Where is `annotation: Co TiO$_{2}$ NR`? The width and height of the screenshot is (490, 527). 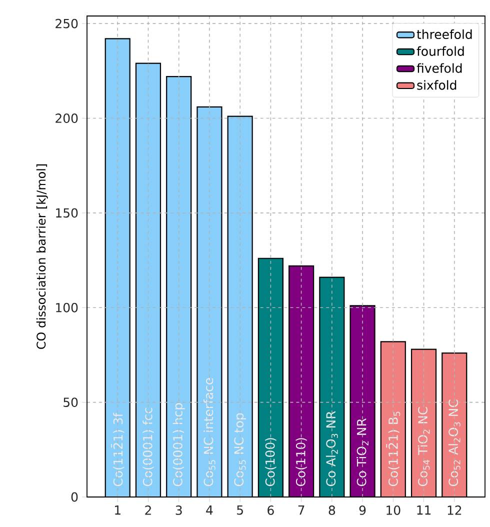 annotation: Co TiO$_{2}$ NR is located at coordinates (362, 452).